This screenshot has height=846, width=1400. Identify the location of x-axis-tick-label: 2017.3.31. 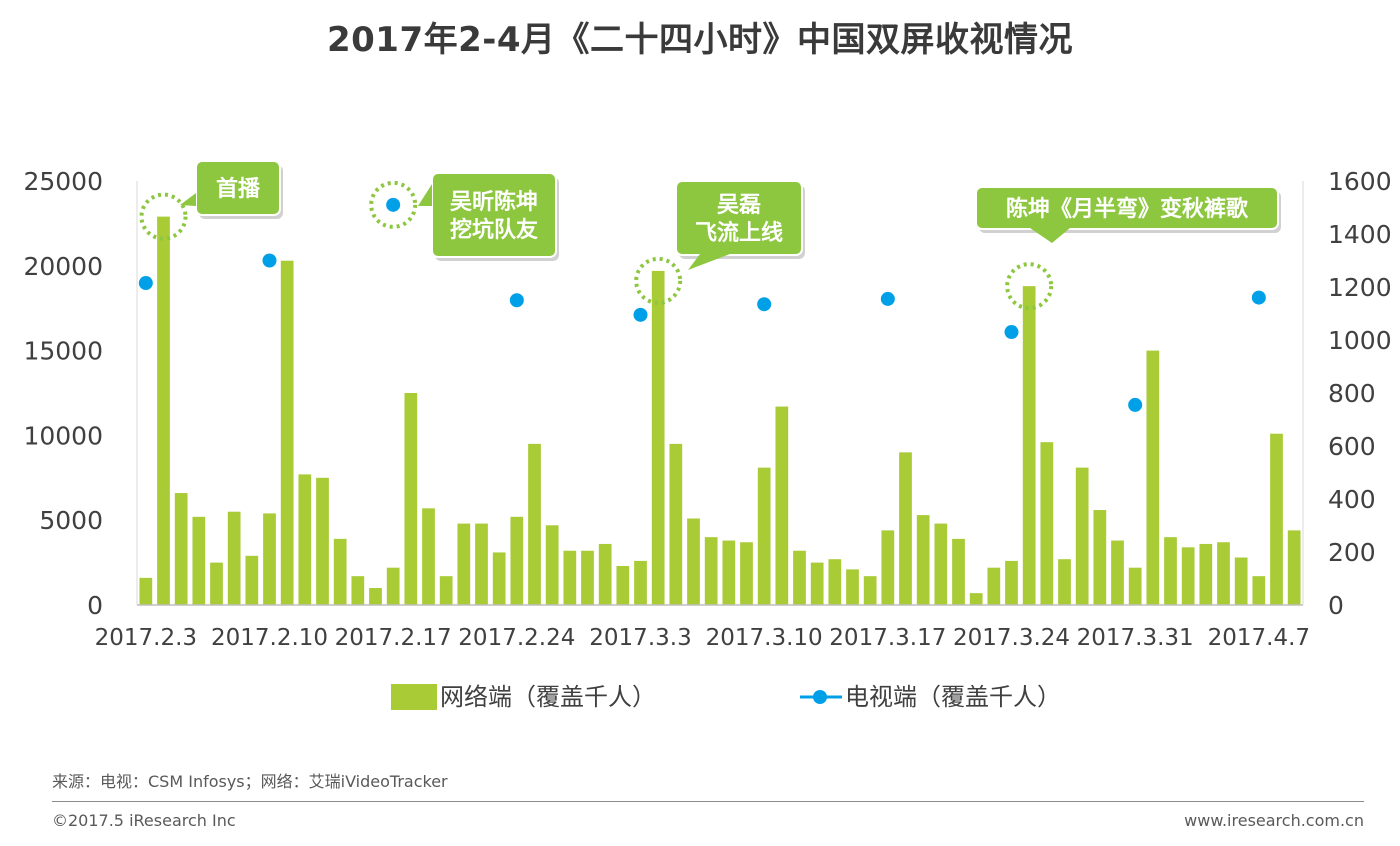
(1135, 638).